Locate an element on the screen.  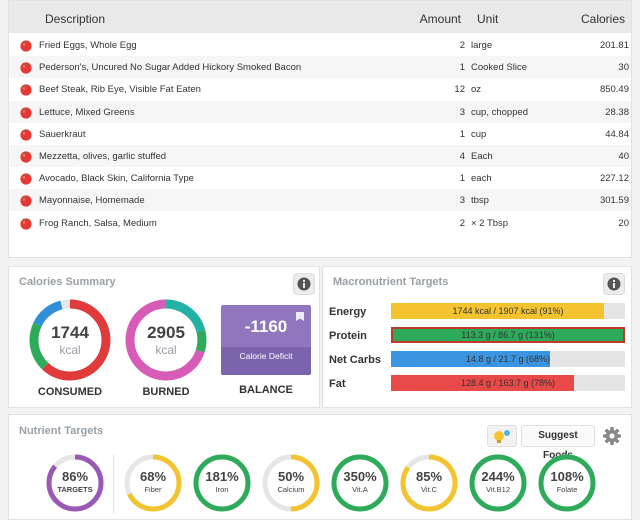
food-description: Beef Steak, Rib Eye, Visible Fat Eaten is located at coordinates (120, 90).